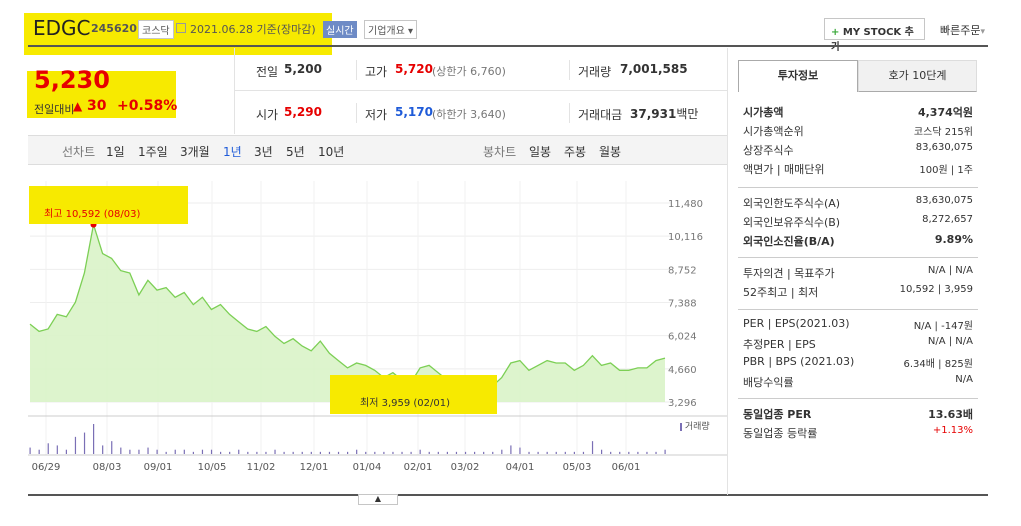 The image size is (1021, 526). What do you see at coordinates (414, 69) in the screenshot?
I see `high-value: 5,720` at bounding box center [414, 69].